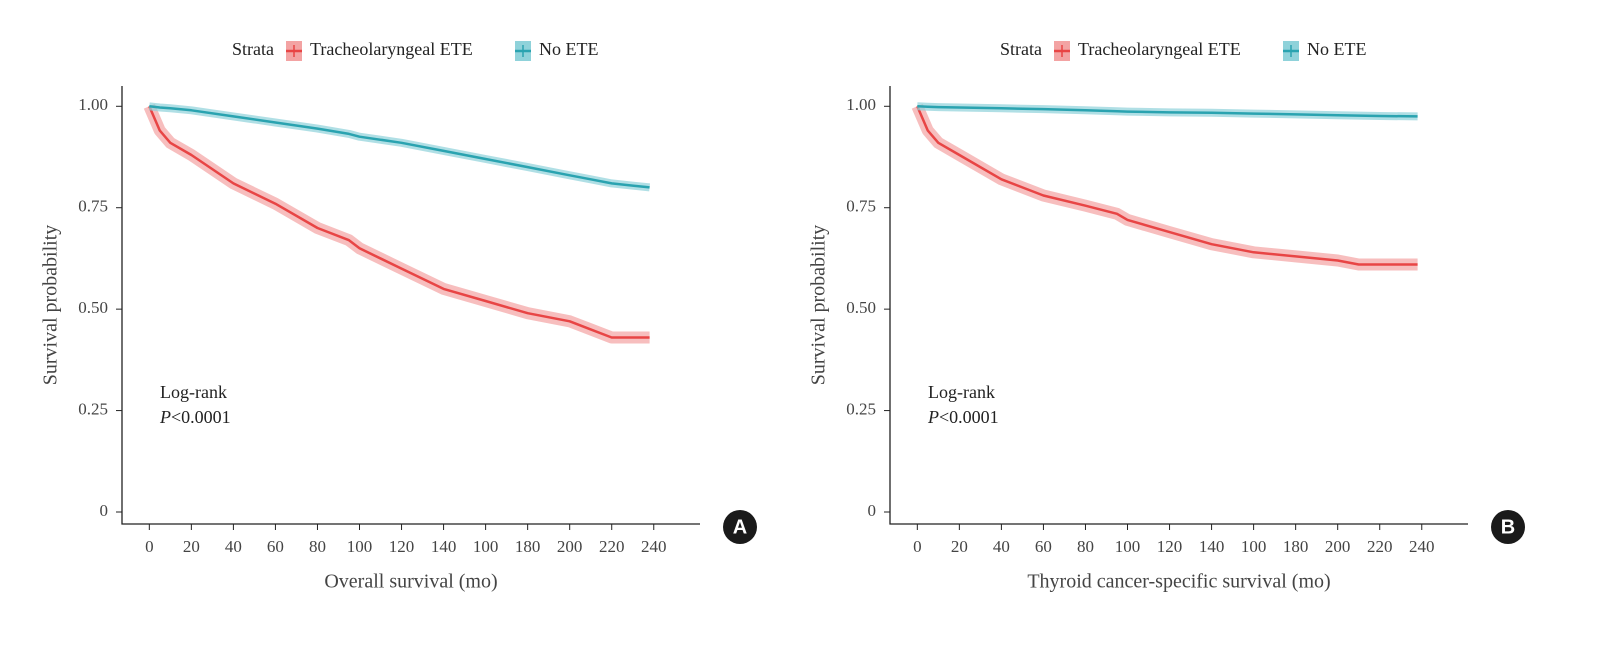  What do you see at coordinates (410, 582) in the screenshot?
I see `x-axis-label: Overall survival (mo)` at bounding box center [410, 582].